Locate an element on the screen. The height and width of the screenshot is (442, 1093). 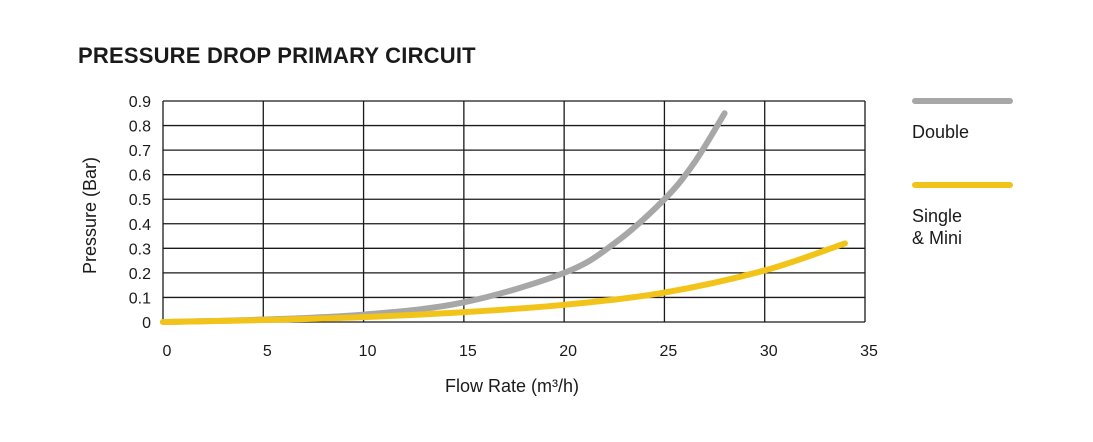
y-tick-label-4: 0.4 is located at coordinates (140, 225).